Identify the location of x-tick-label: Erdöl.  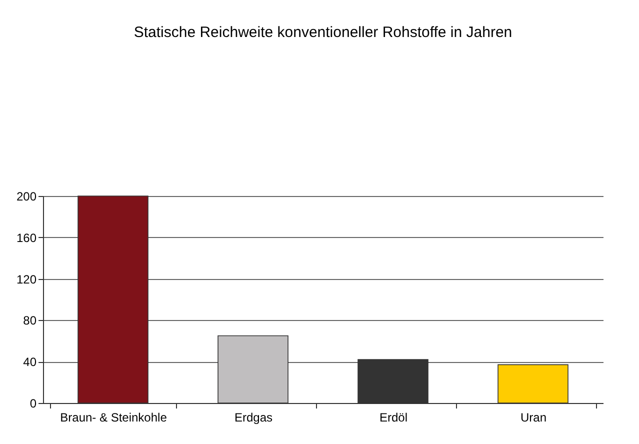
(393, 417).